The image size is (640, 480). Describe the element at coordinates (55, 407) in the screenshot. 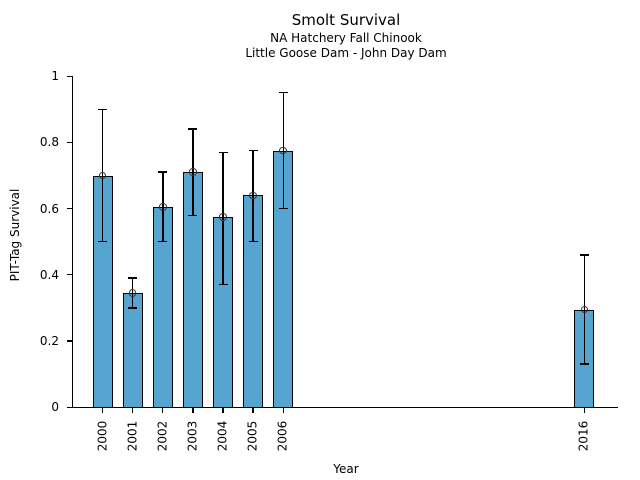

I see `y-tick-label: 0` at that location.